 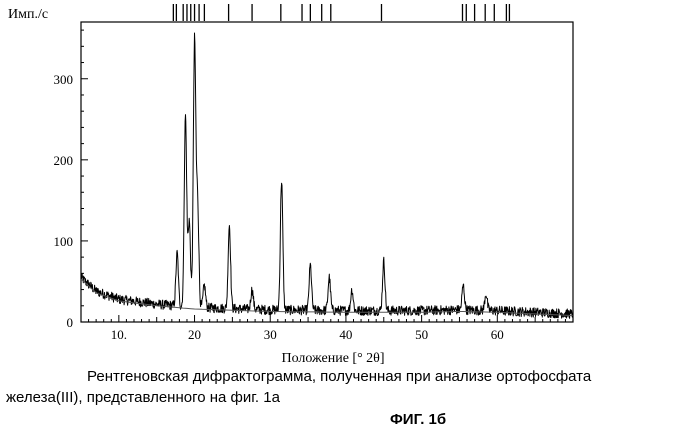 What do you see at coordinates (64, 160) in the screenshot?
I see `y-tick-label: 200` at bounding box center [64, 160].